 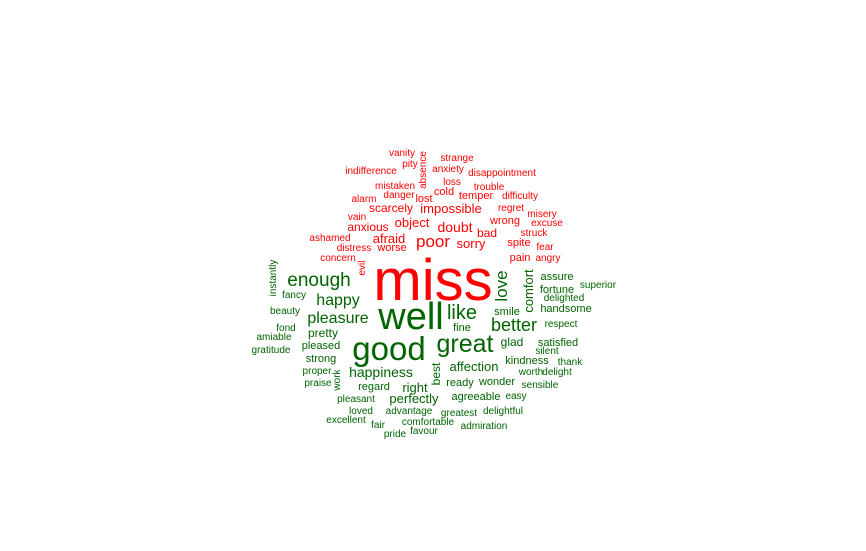 I want to click on word-wrong: wrong, so click(x=504, y=221).